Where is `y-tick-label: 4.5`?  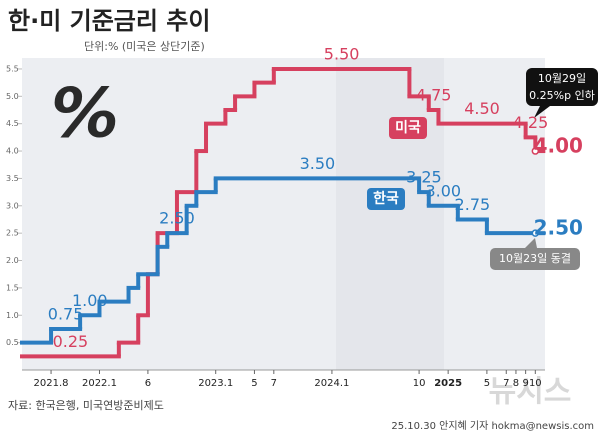 y-tick-label: 4.5 is located at coordinates (12, 123).